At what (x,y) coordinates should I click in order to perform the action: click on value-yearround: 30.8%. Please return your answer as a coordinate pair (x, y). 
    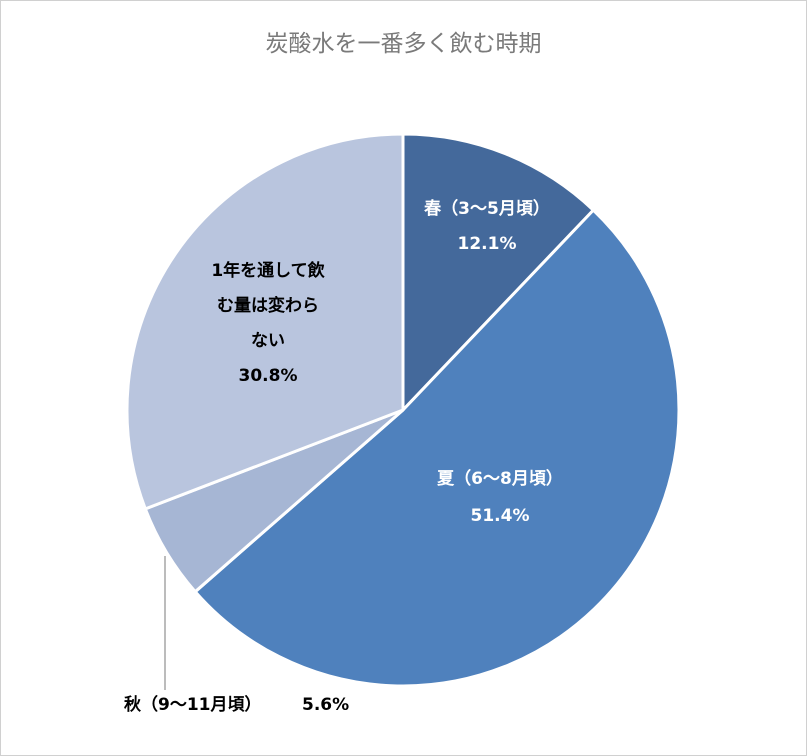
    Looking at the image, I should click on (268, 376).